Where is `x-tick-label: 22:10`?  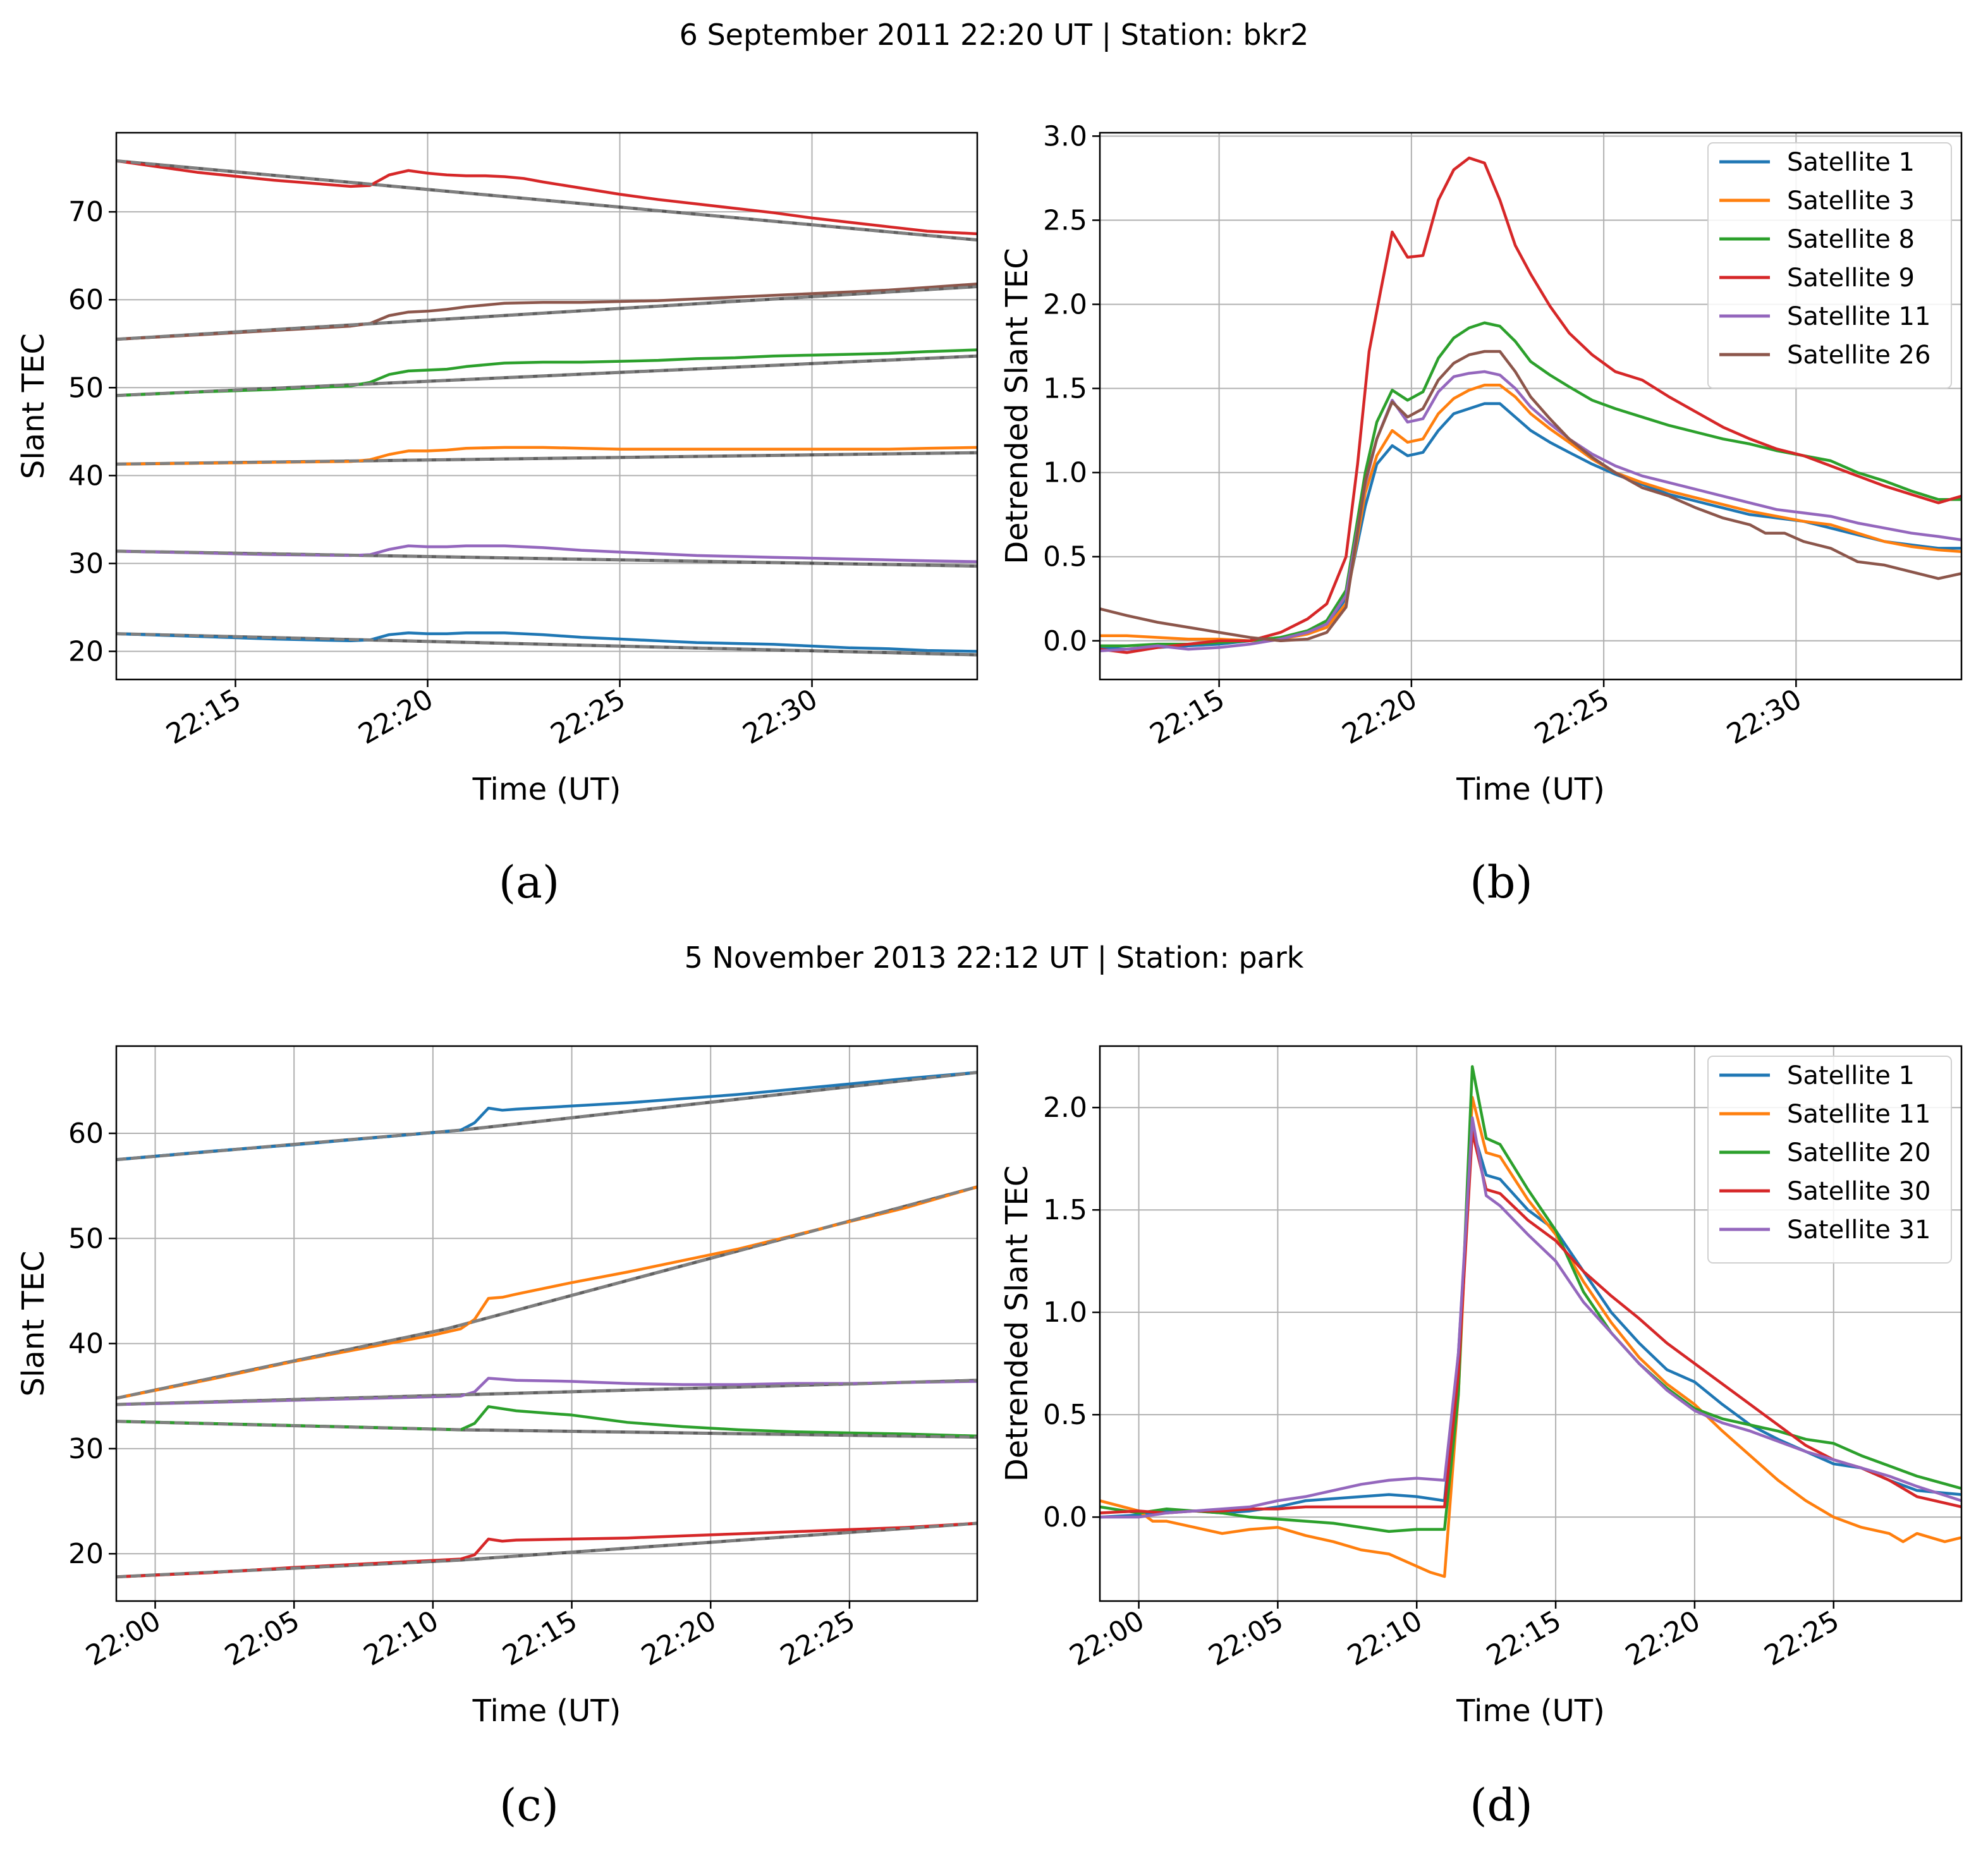 x-tick-label: 22:10 is located at coordinates (1384, 1638).